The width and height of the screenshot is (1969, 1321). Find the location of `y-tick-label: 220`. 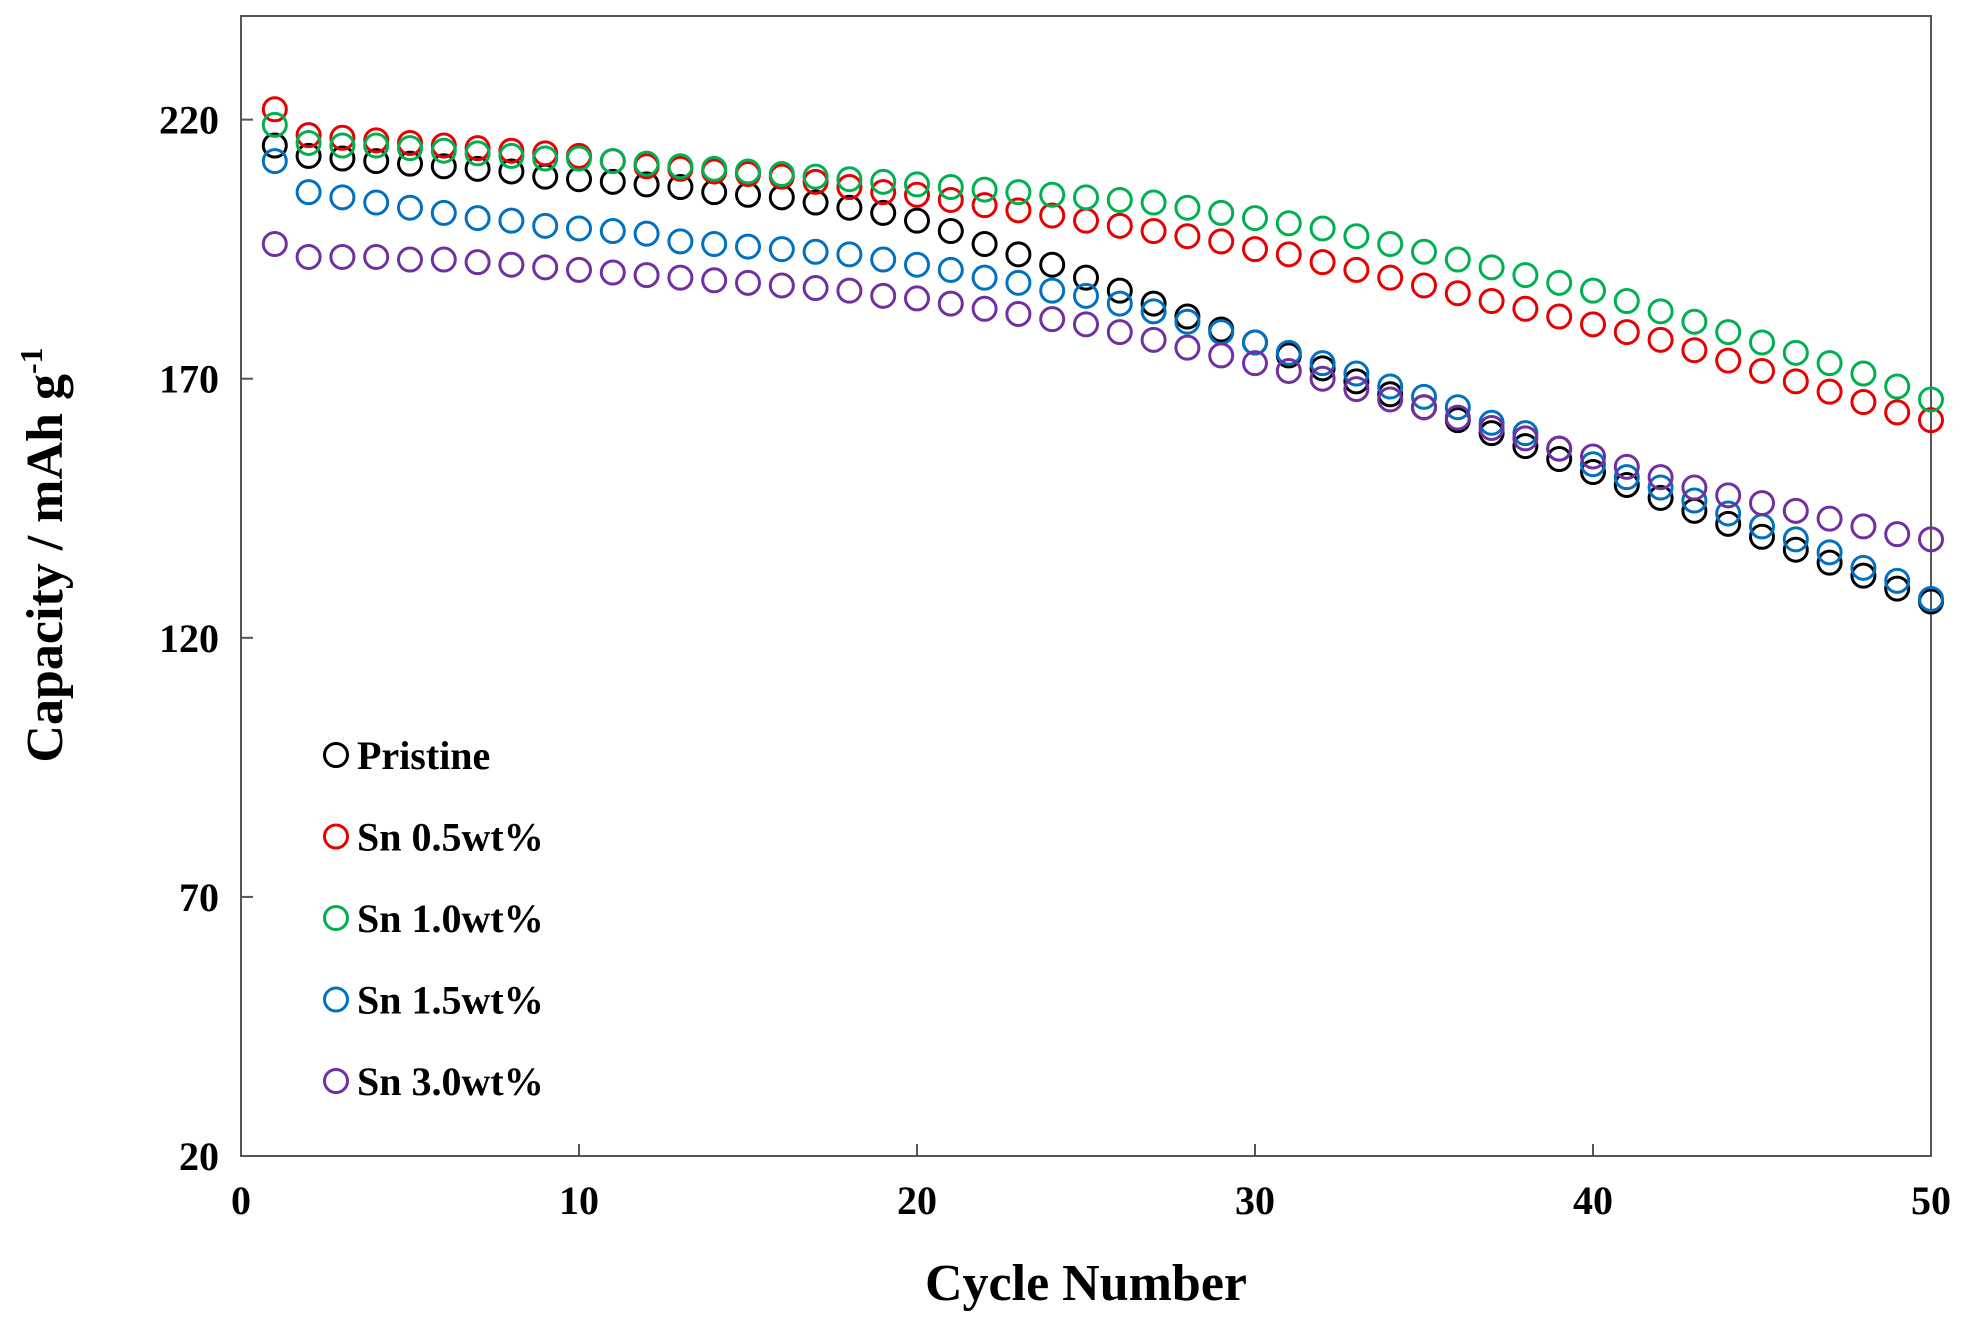

y-tick-label: 220 is located at coordinates (189, 120).